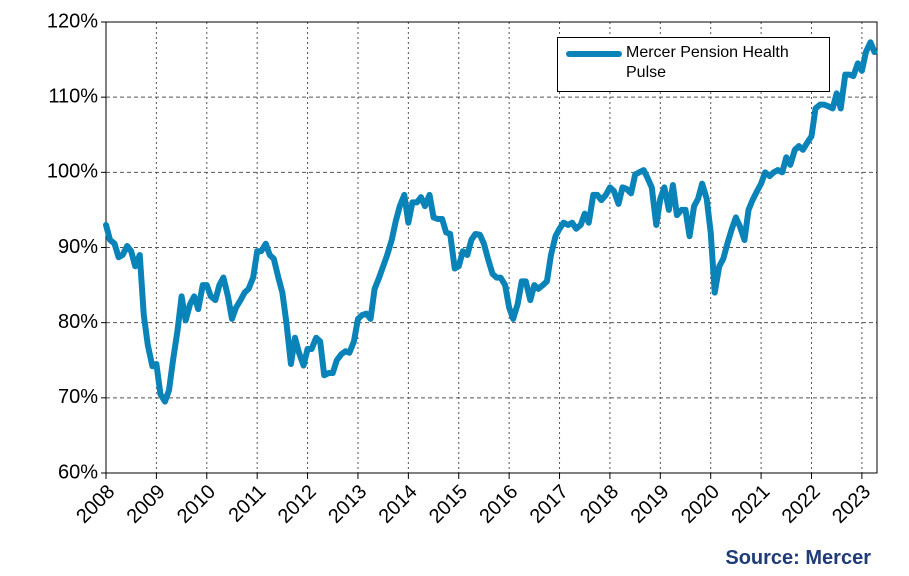  Describe the element at coordinates (72, 172) in the screenshot. I see `y-tick-label: 100%` at that location.